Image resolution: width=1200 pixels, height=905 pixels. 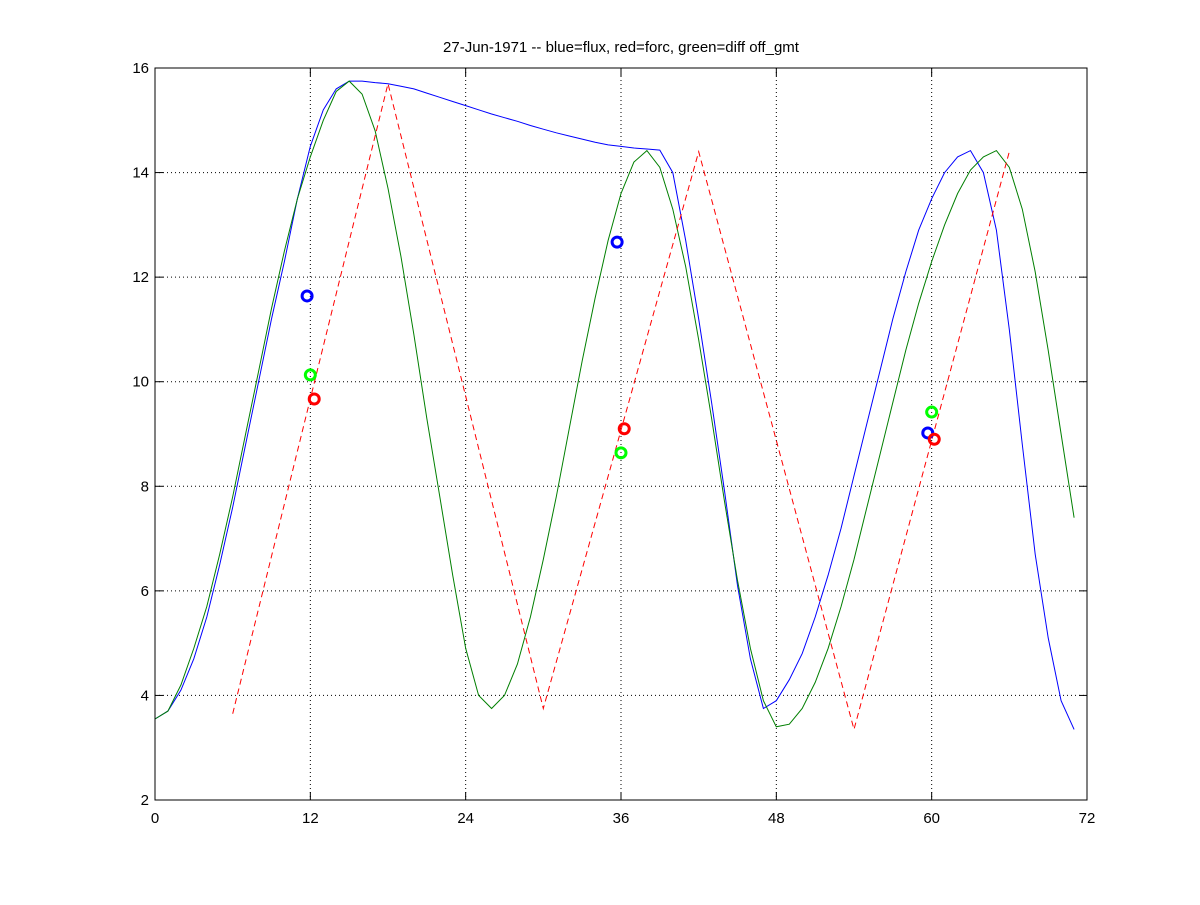 What do you see at coordinates (145, 695) in the screenshot?
I see `y-tick-label: 4` at bounding box center [145, 695].